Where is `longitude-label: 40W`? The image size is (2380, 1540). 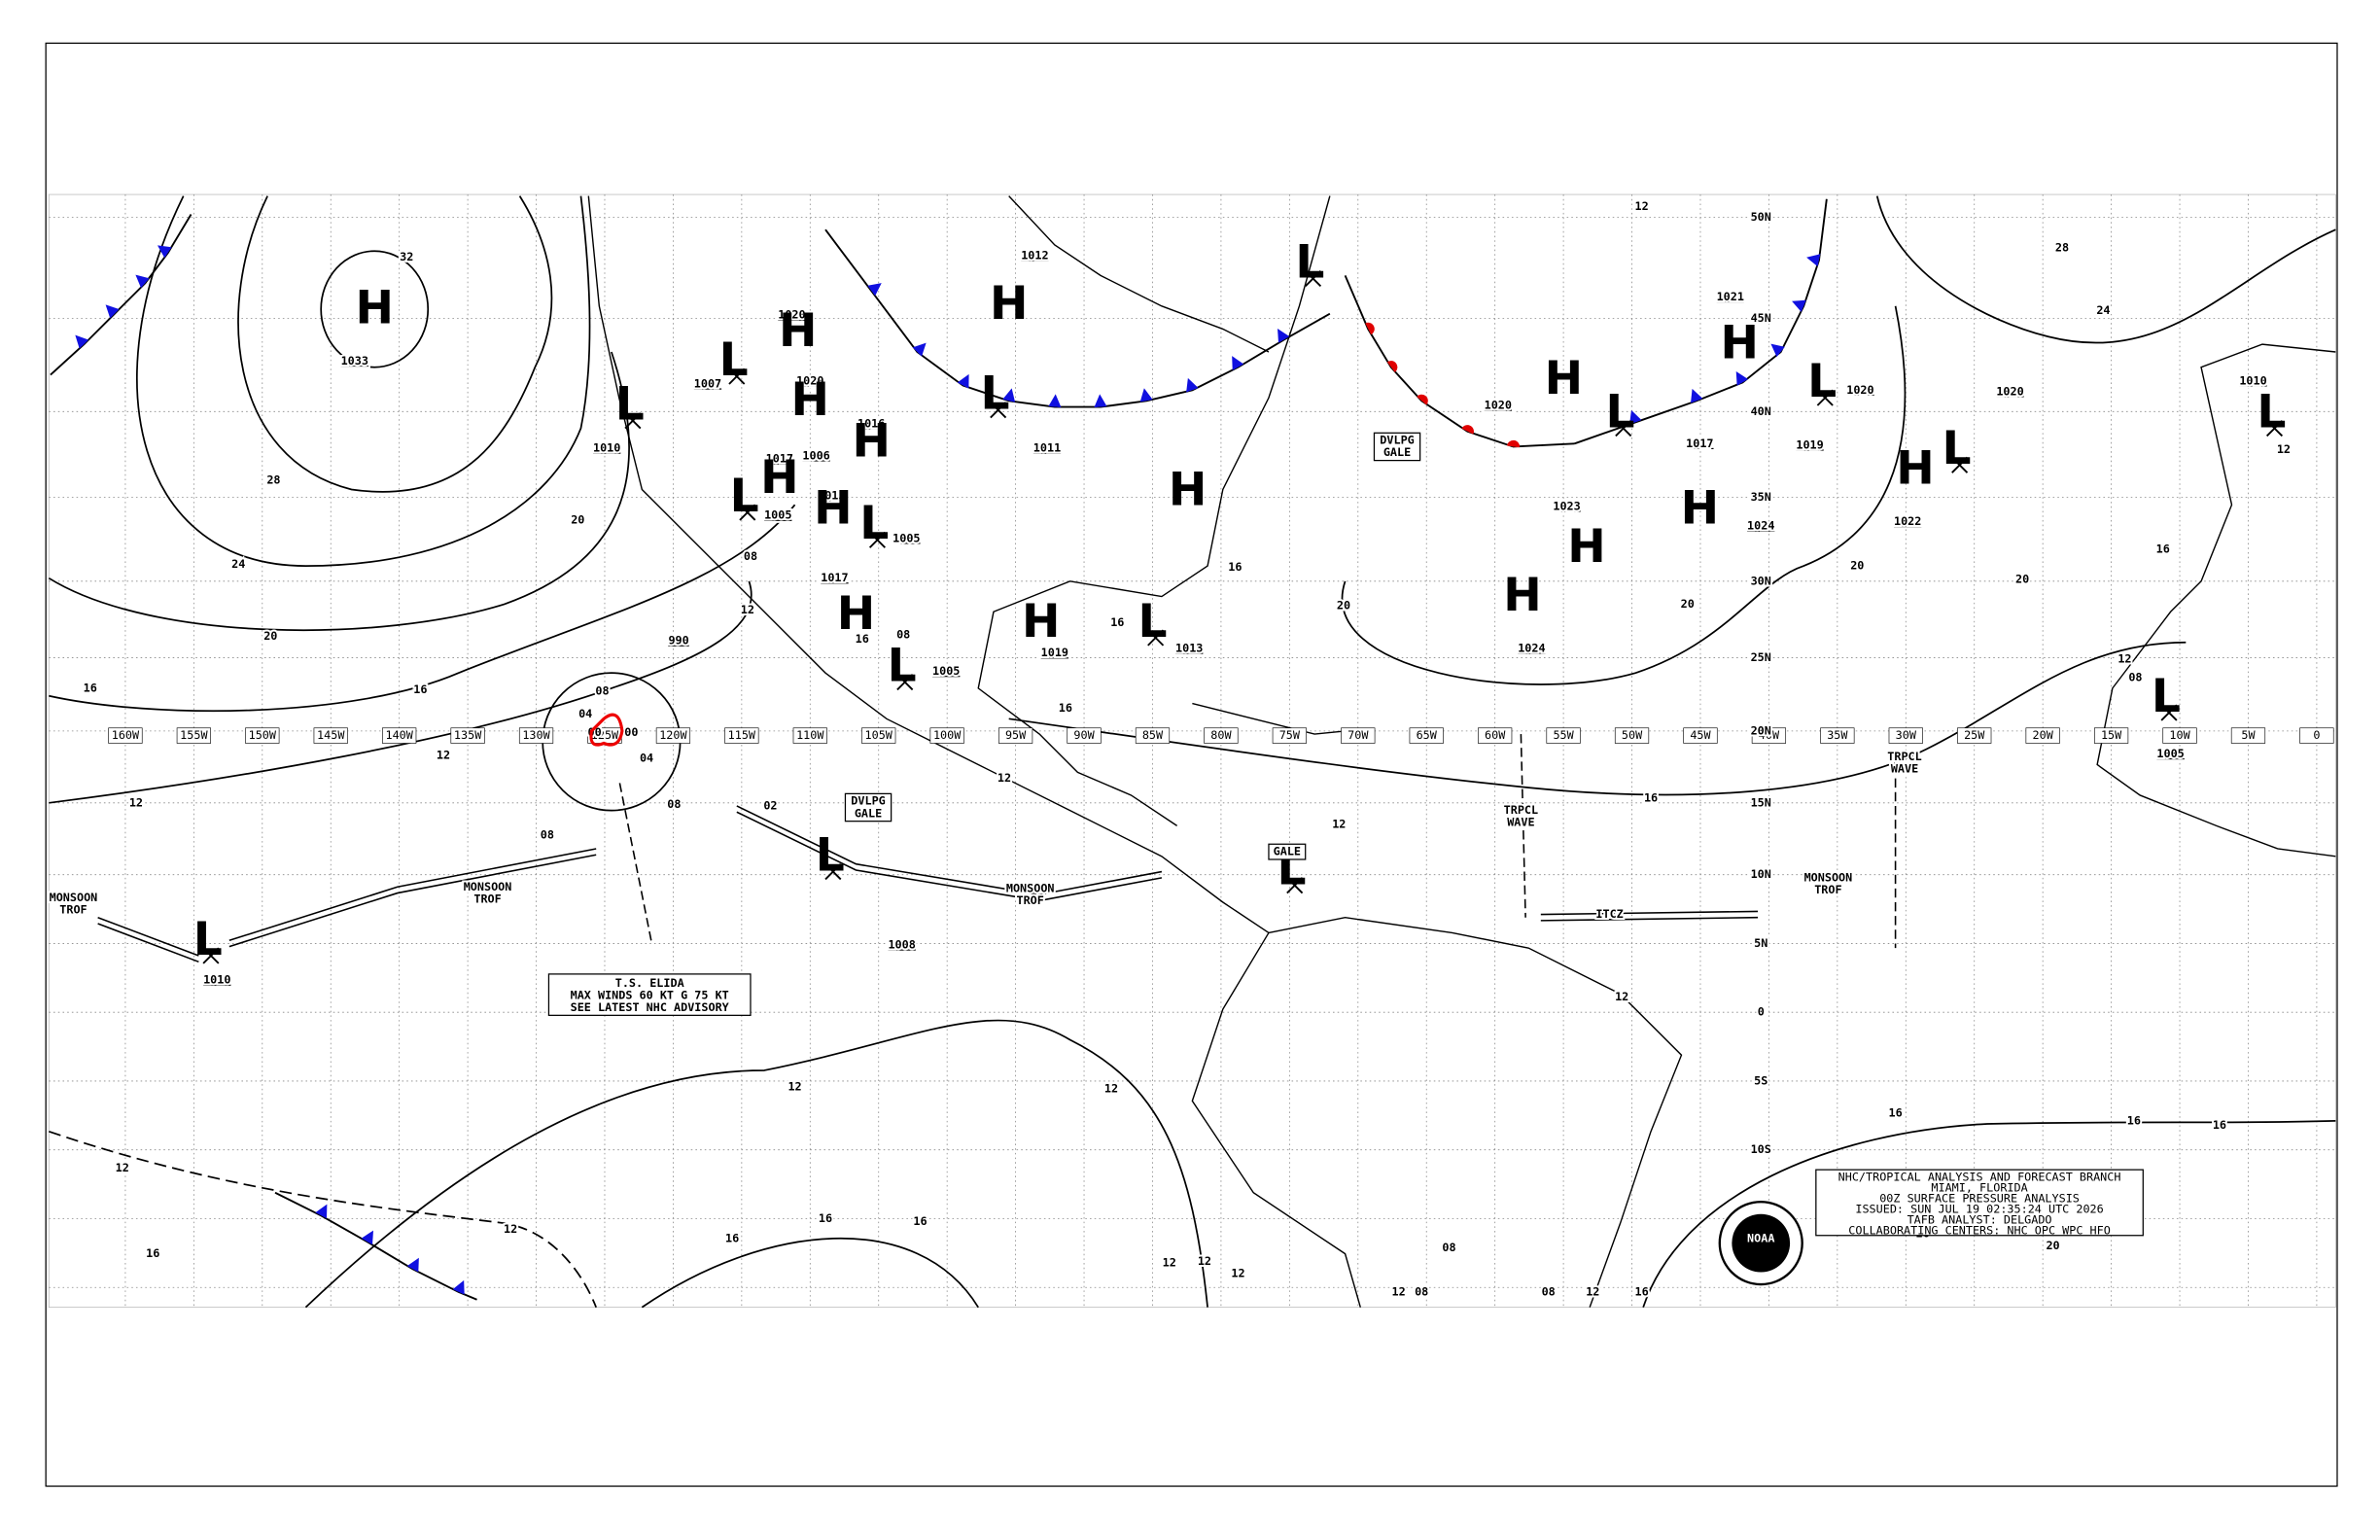 longitude-label: 40W is located at coordinates (1769, 735).